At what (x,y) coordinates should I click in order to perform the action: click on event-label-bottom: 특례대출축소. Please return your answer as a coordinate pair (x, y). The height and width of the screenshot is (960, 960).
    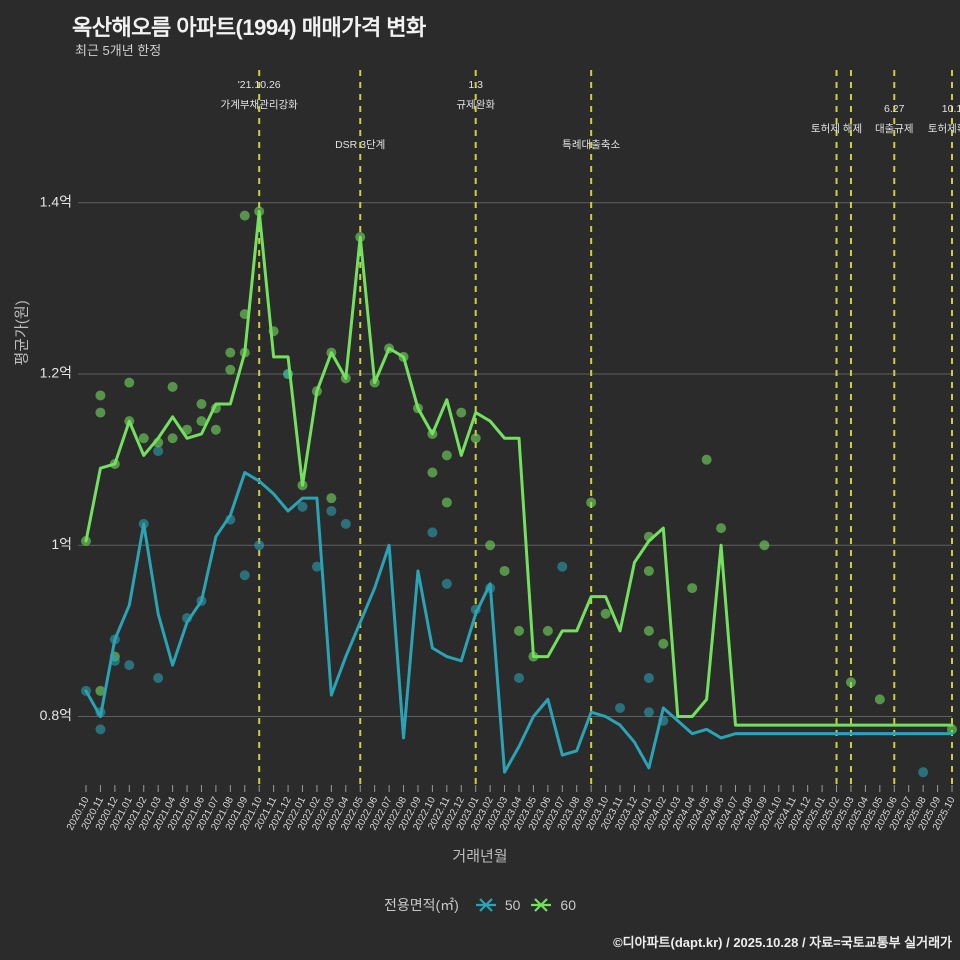
    Looking at the image, I should click on (591, 145).